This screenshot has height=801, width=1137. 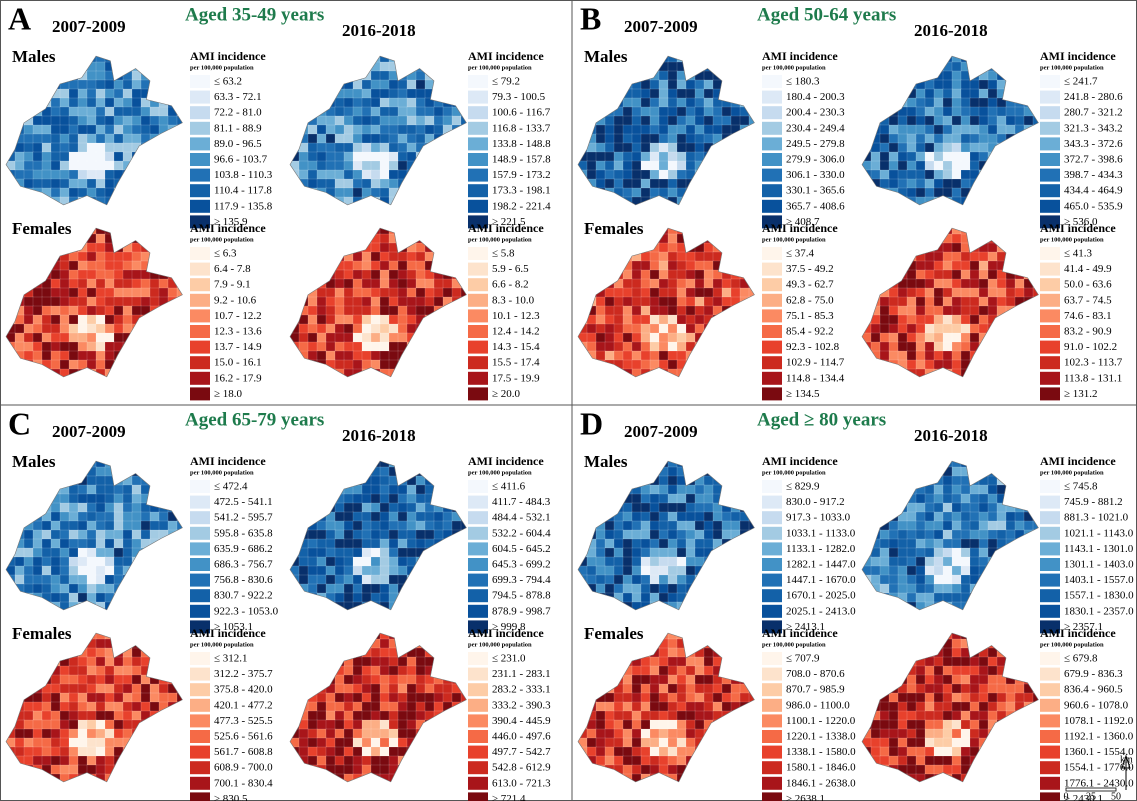 What do you see at coordinates (813, 347) in the screenshot?
I see `legend-item: 92.3 - 102.8` at bounding box center [813, 347].